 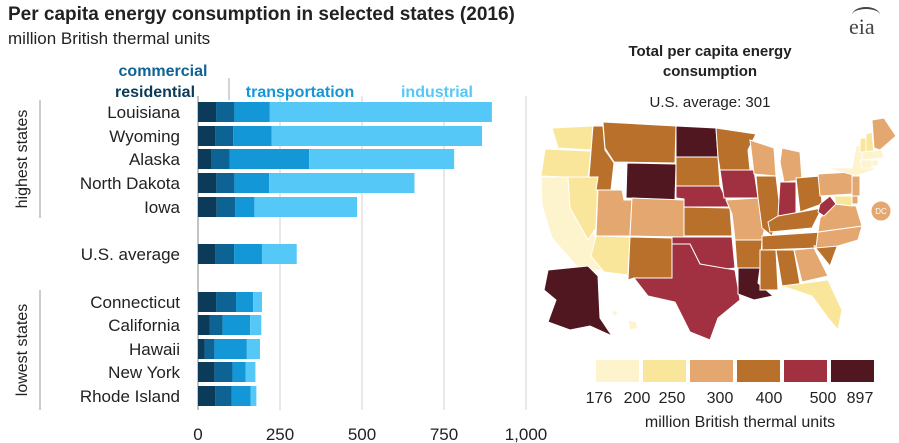 I want to click on map-region-ma, so click(x=873, y=155).